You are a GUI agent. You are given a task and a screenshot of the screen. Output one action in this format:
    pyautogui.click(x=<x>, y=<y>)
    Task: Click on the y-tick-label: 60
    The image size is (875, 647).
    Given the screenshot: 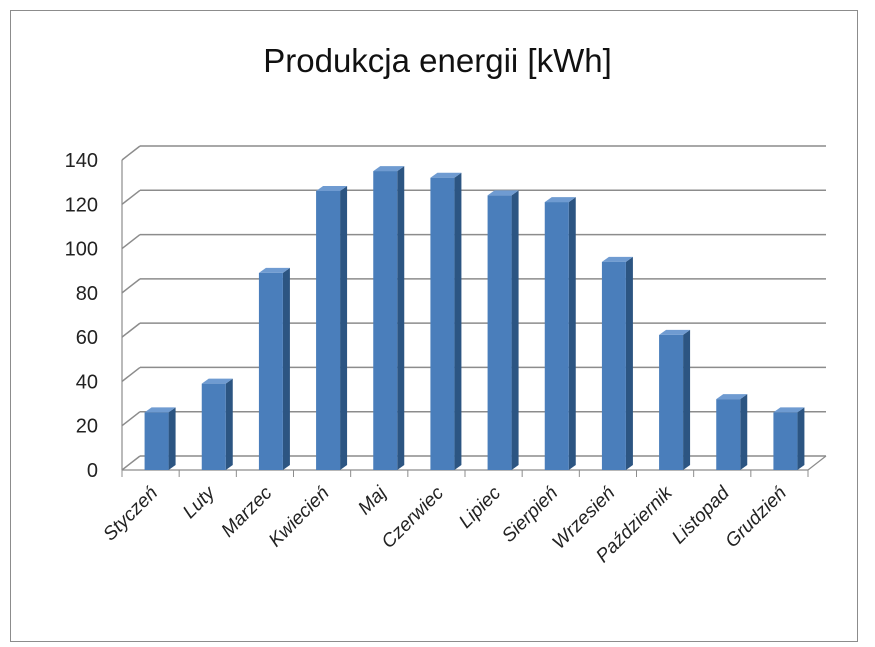 What is the action you would take?
    pyautogui.click(x=87, y=338)
    